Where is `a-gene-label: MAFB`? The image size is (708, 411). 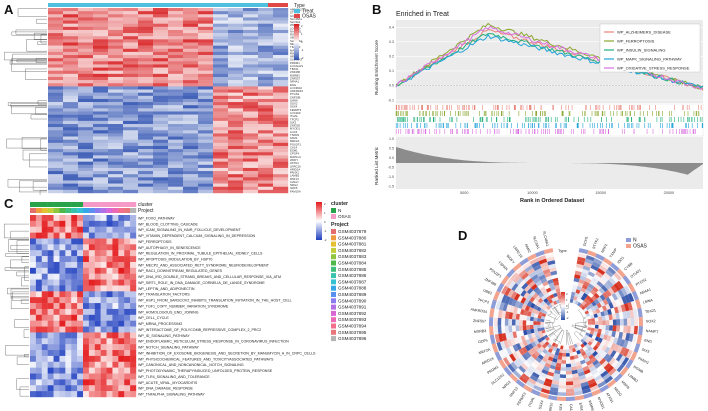
a-gene-label: MAFB is located at coordinates (294, 50).